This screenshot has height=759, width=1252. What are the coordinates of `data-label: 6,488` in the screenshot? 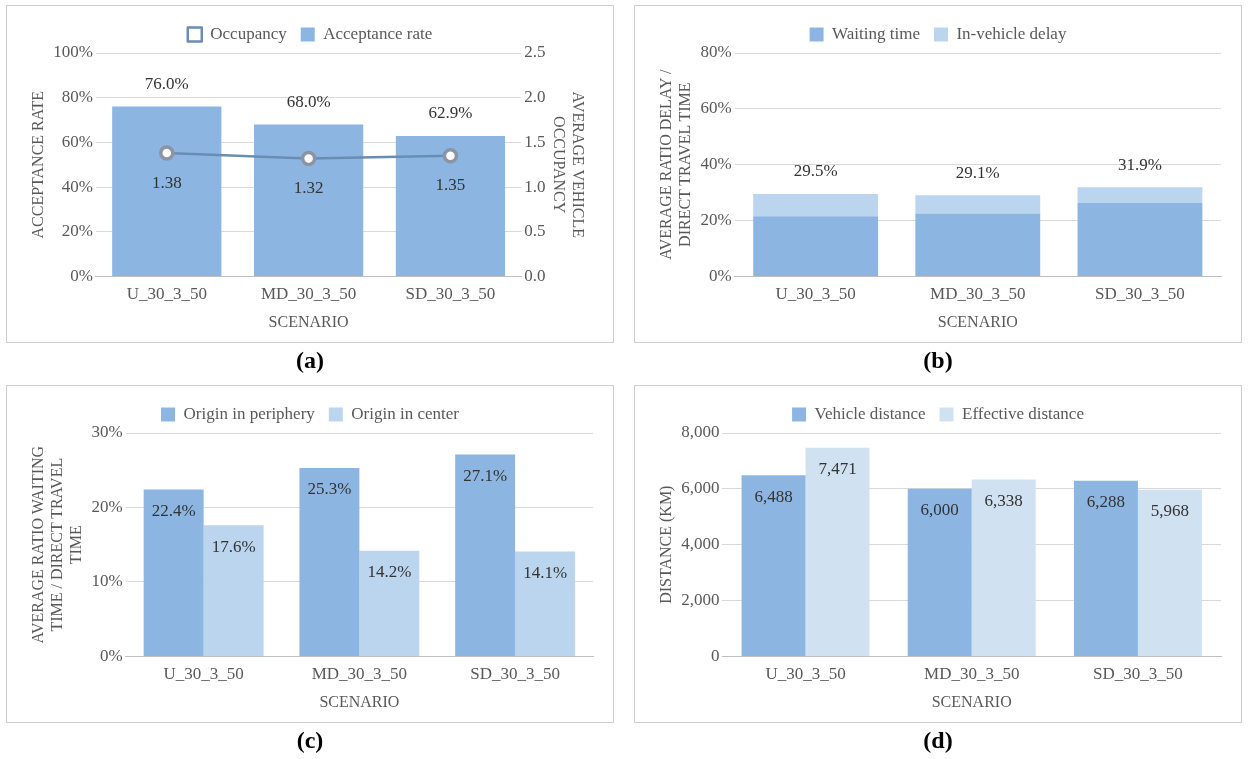 It's located at (773, 496).